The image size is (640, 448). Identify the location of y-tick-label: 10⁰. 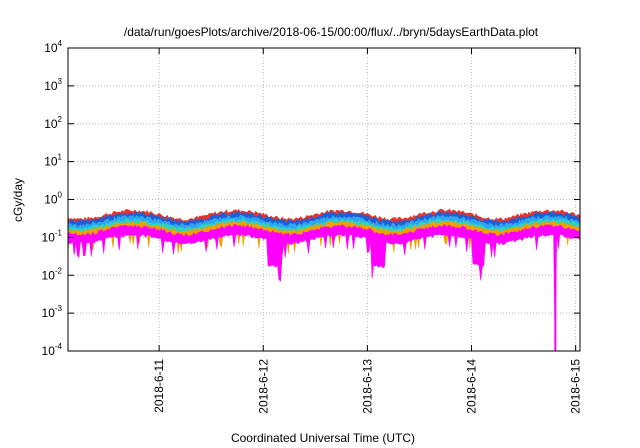
(53, 199).